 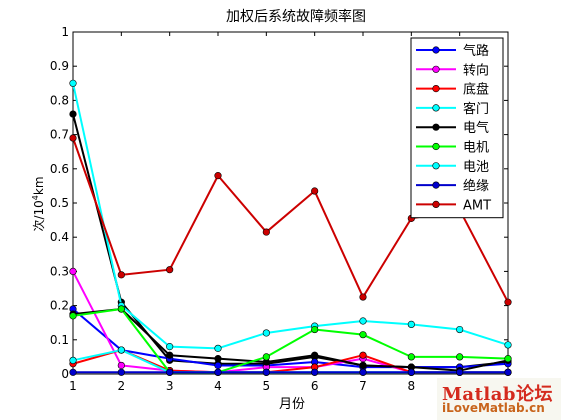 I want to click on legend-label: 电池, so click(x=476, y=167).